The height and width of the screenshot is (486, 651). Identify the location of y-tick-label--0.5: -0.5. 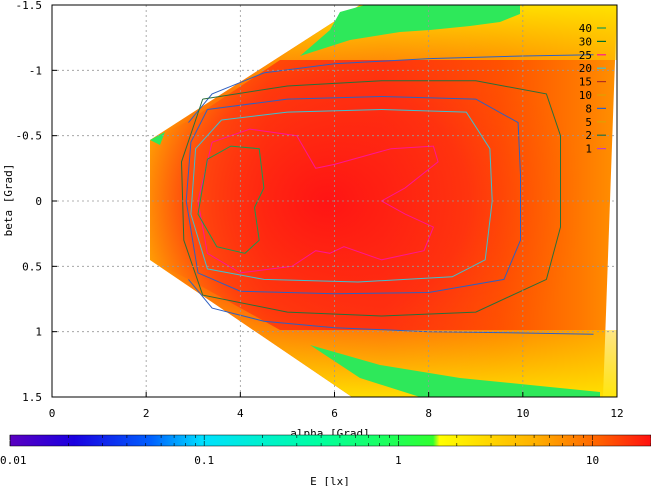
(29, 136).